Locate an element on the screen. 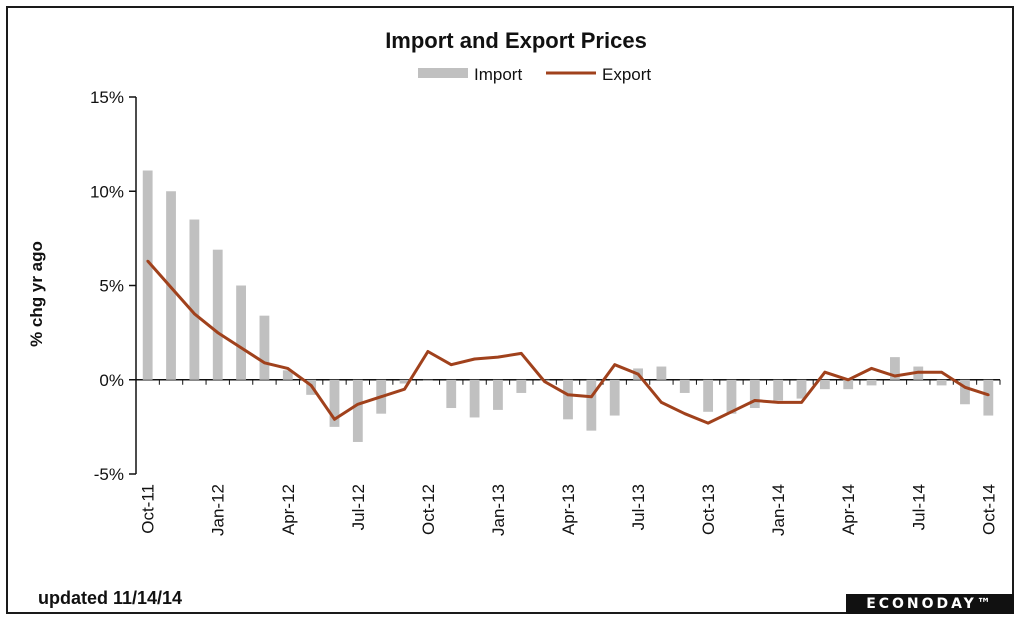 The width and height of the screenshot is (1024, 623). updated-date-label: updated 11/14/14 is located at coordinates (110, 598).